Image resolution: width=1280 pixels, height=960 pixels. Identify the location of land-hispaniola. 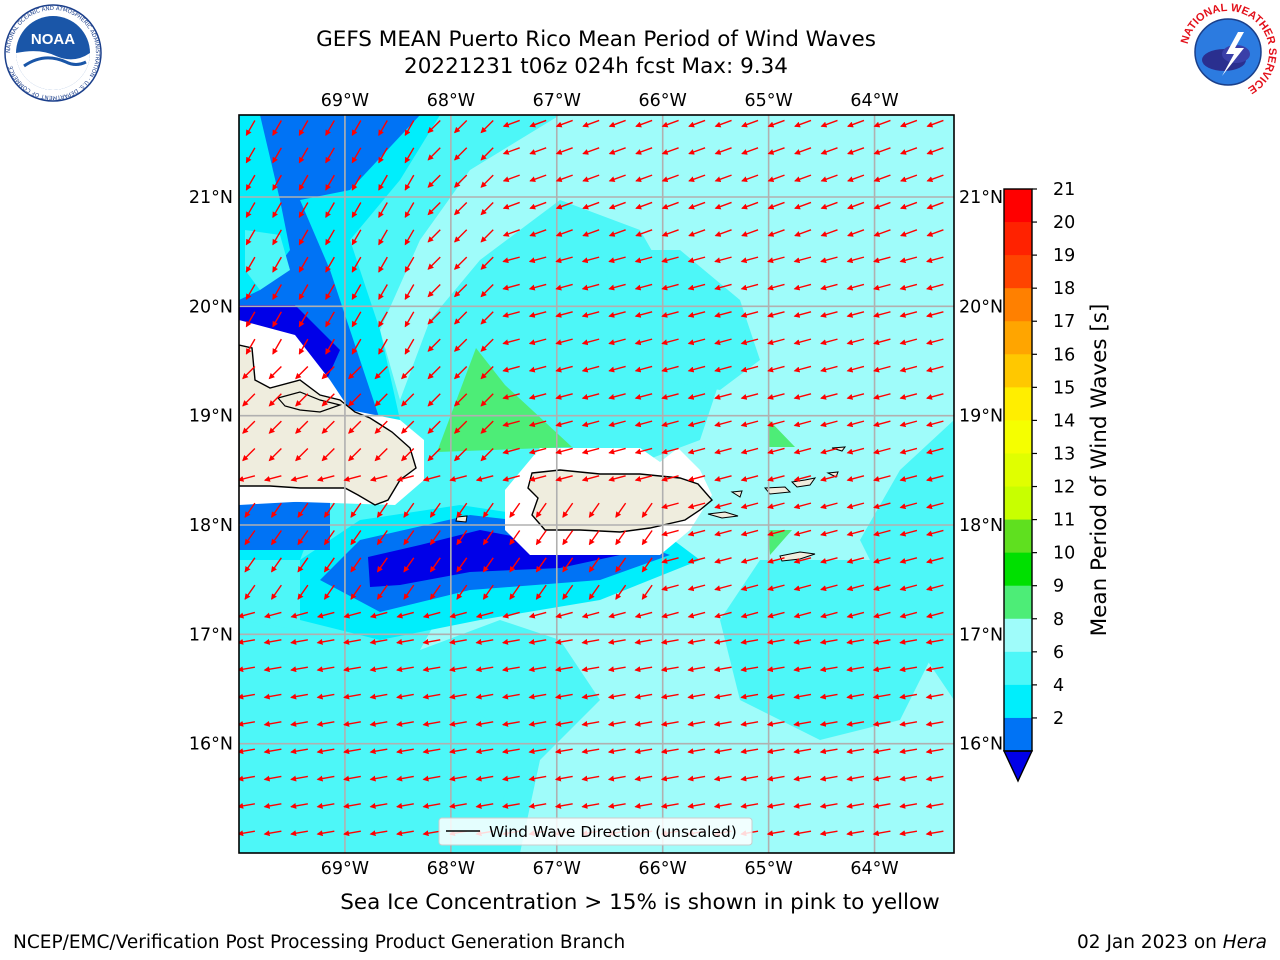
(328, 425).